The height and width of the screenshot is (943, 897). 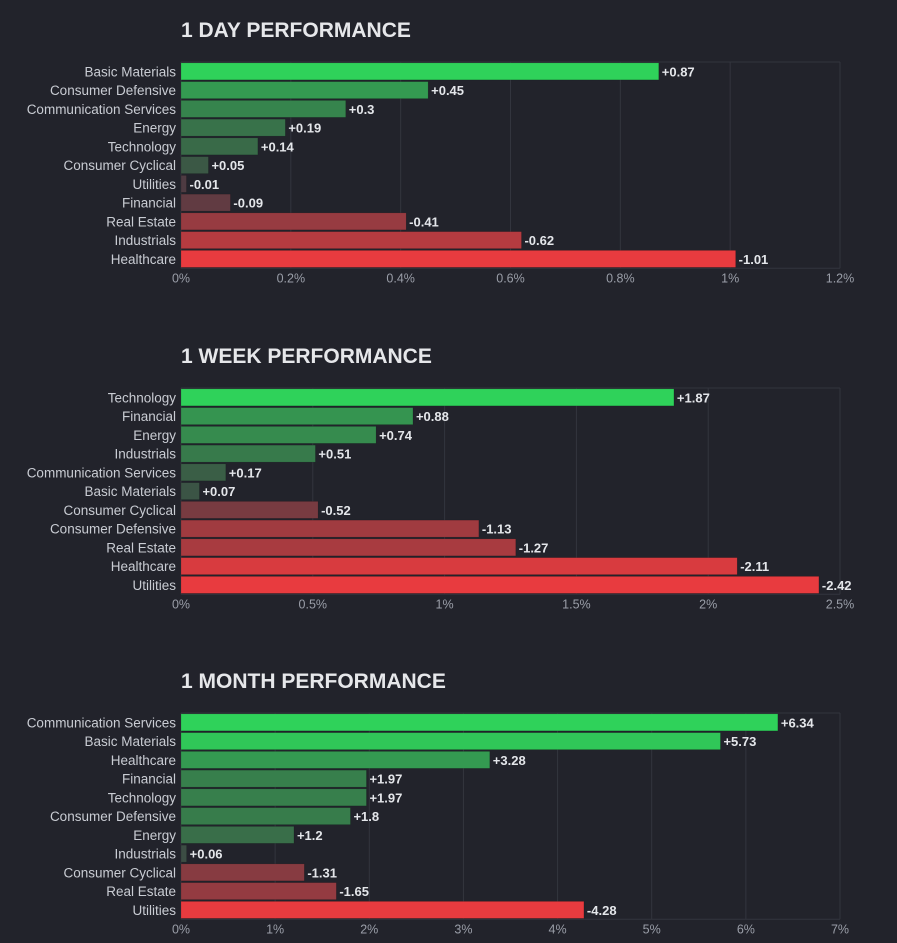 I want to click on value-label-consumer-cyclical: -0.52, so click(x=336, y=510).